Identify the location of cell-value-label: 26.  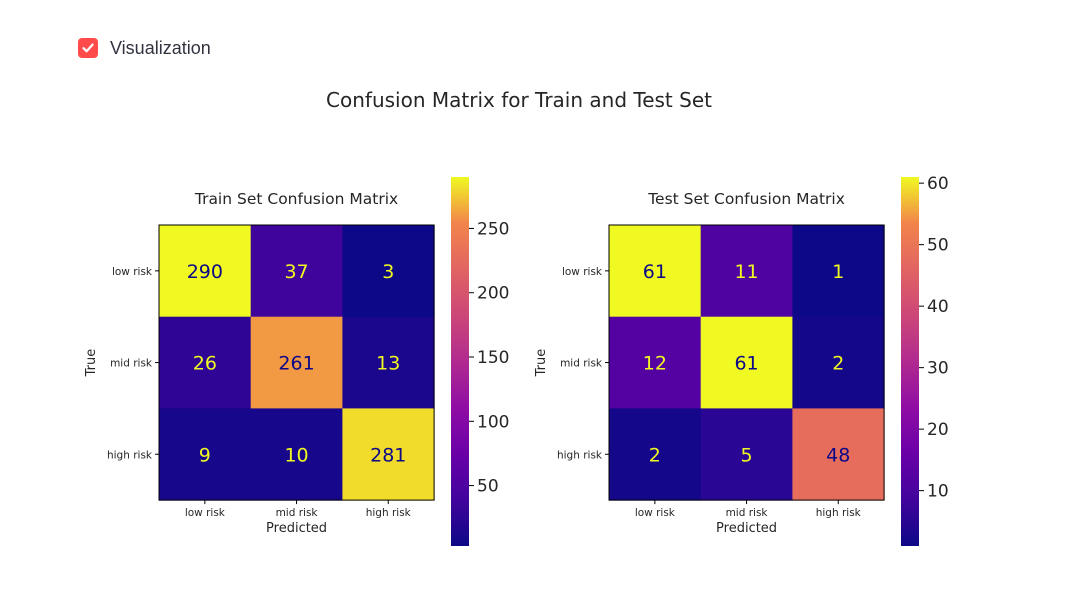
(205, 364).